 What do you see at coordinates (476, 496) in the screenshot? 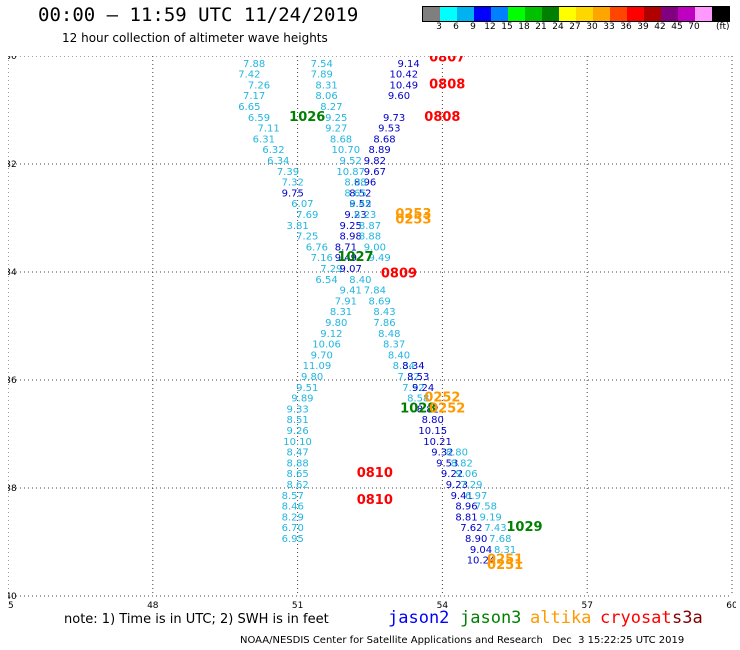
I see `wave-height-value: 6.97` at bounding box center [476, 496].